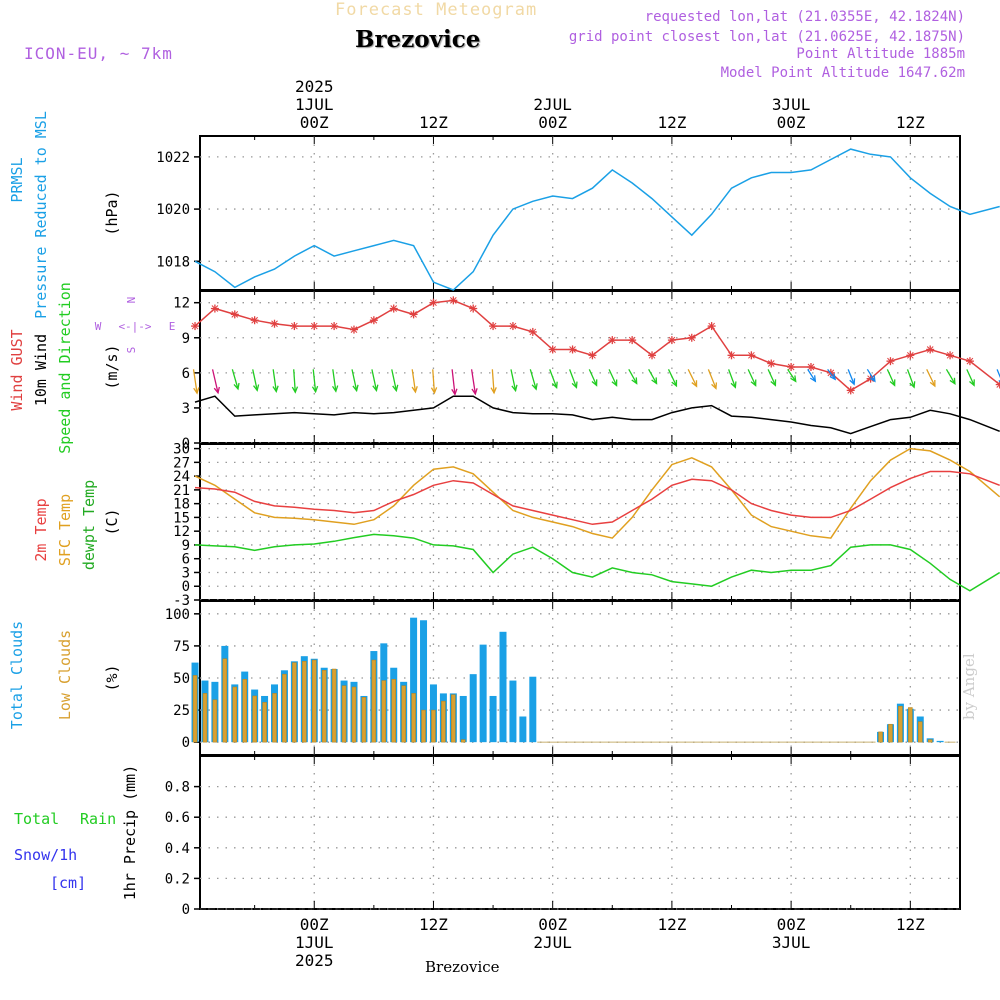 This screenshot has width=1000, height=1000. Describe the element at coordinates (433, 122) in the screenshot. I see `top-time-text: 12Z` at that location.